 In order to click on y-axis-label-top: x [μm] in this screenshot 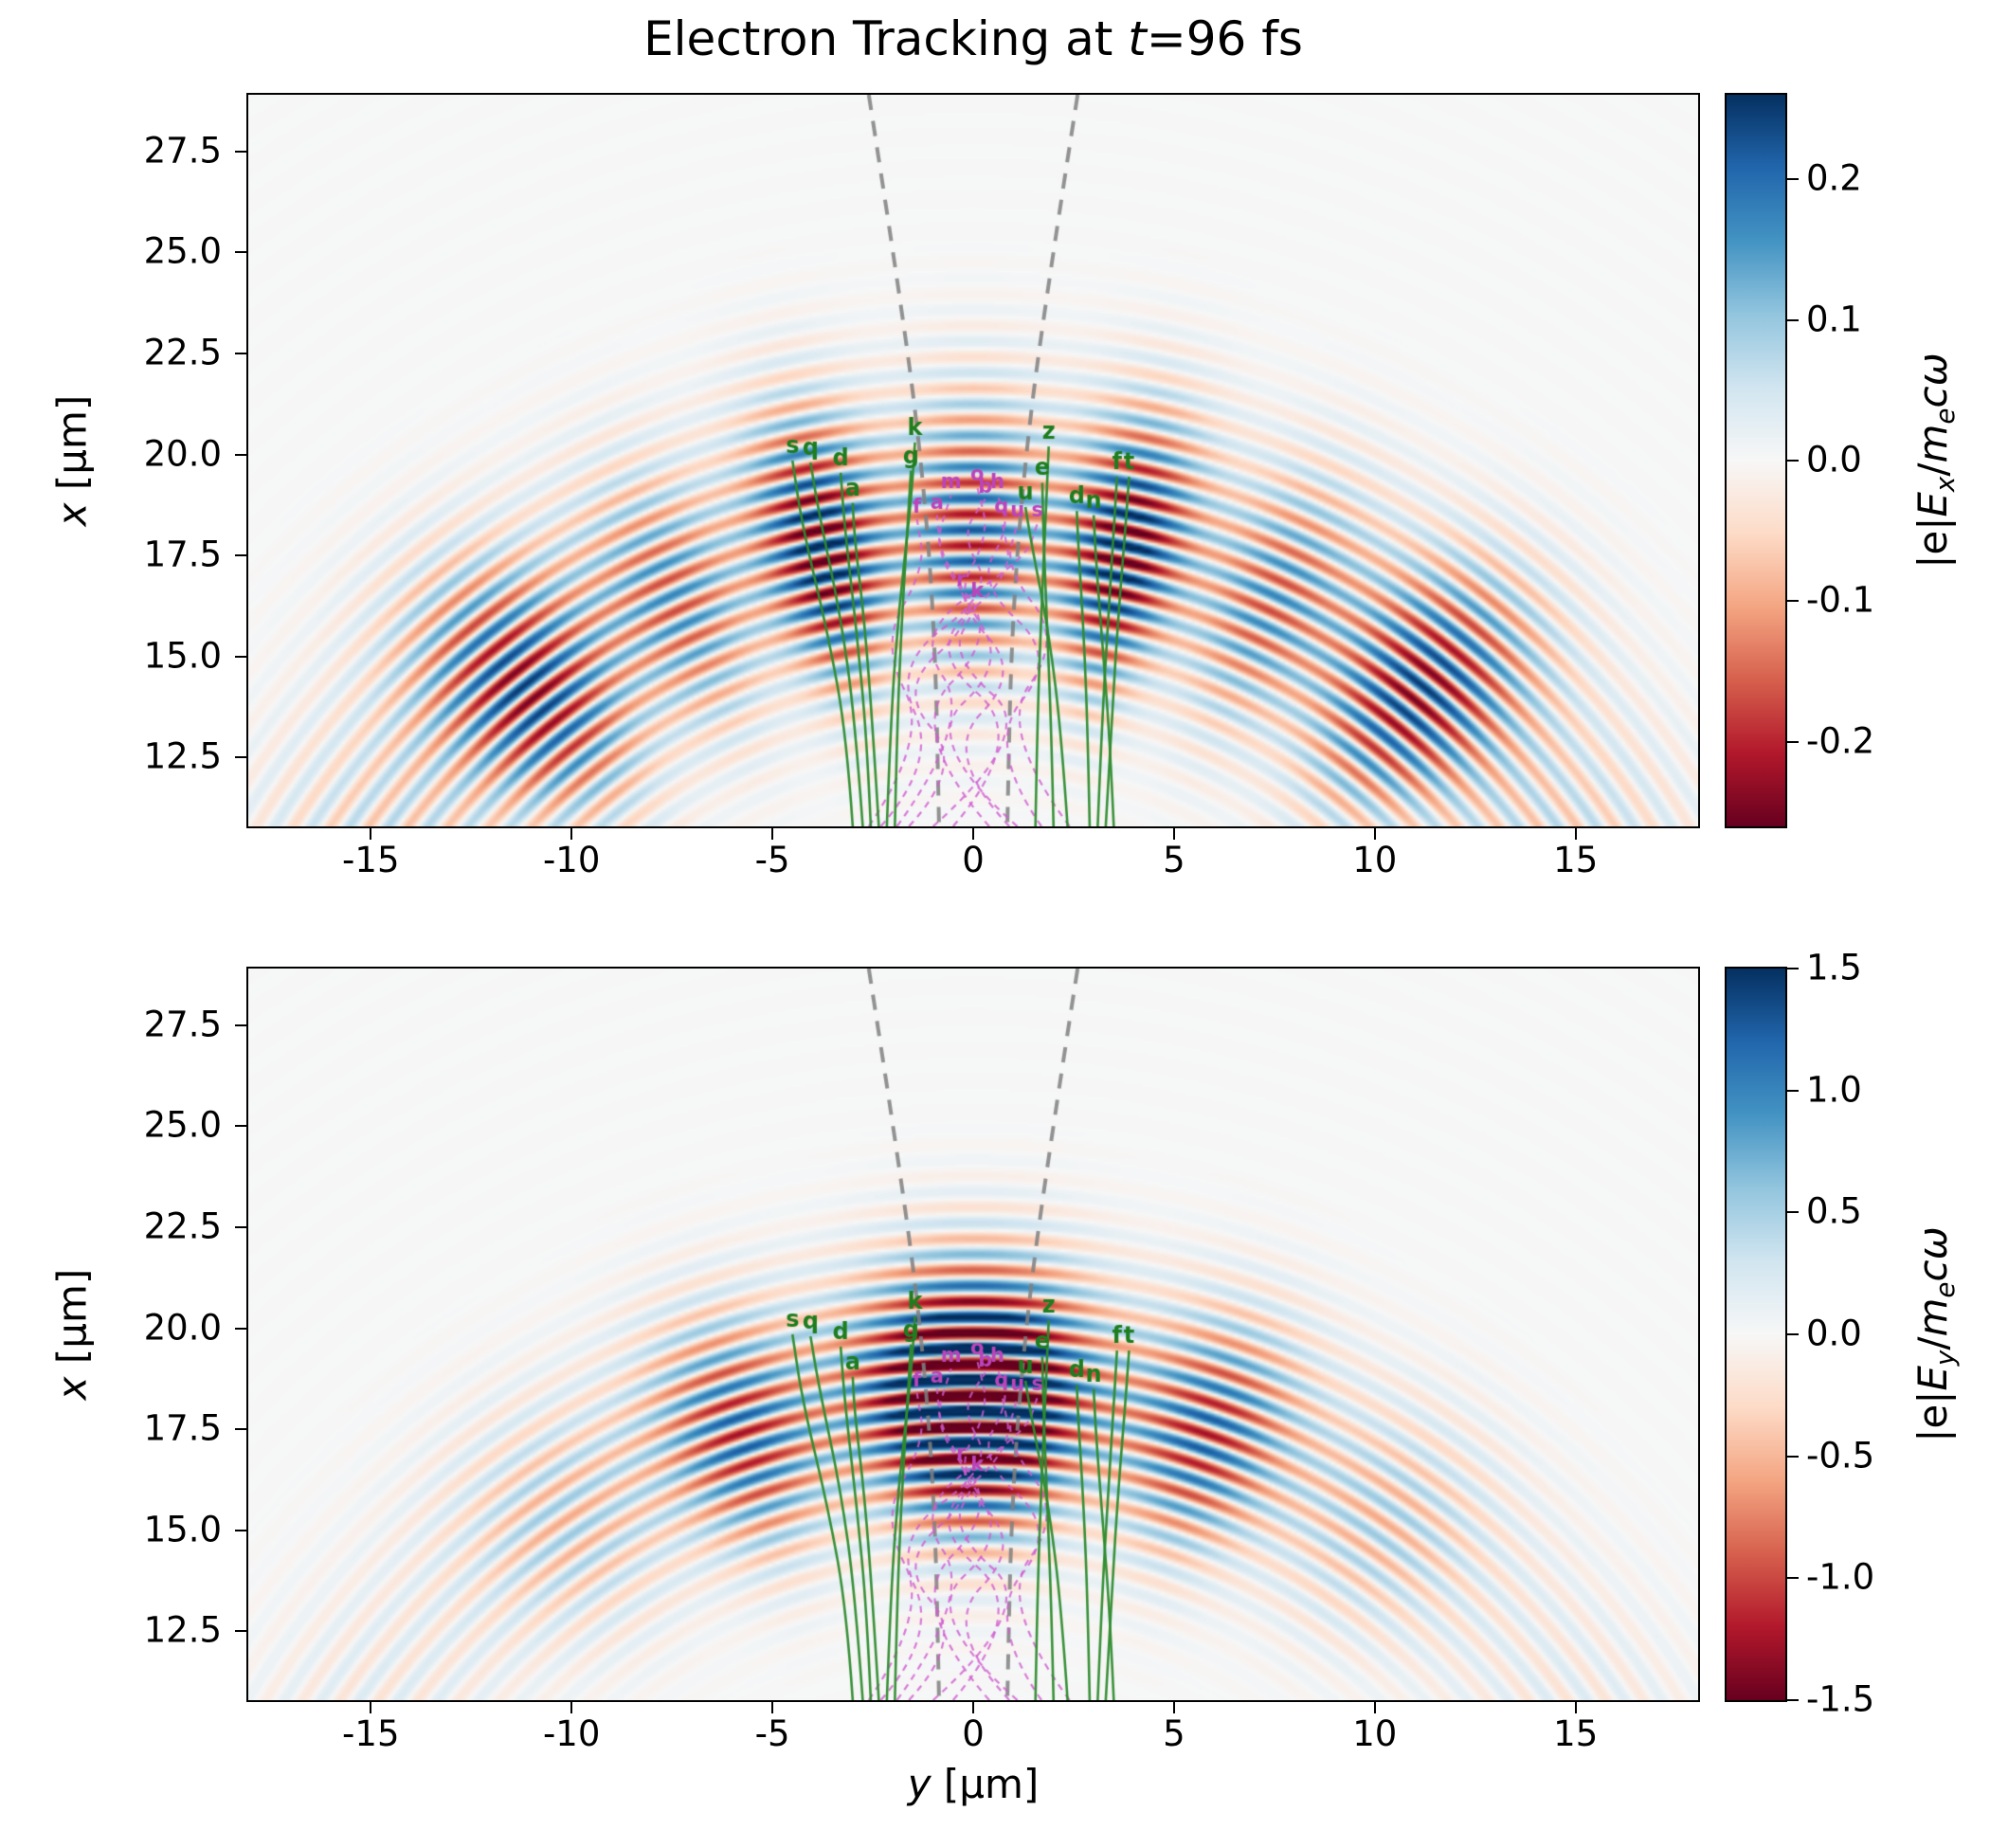, I will do `click(72, 461)`.